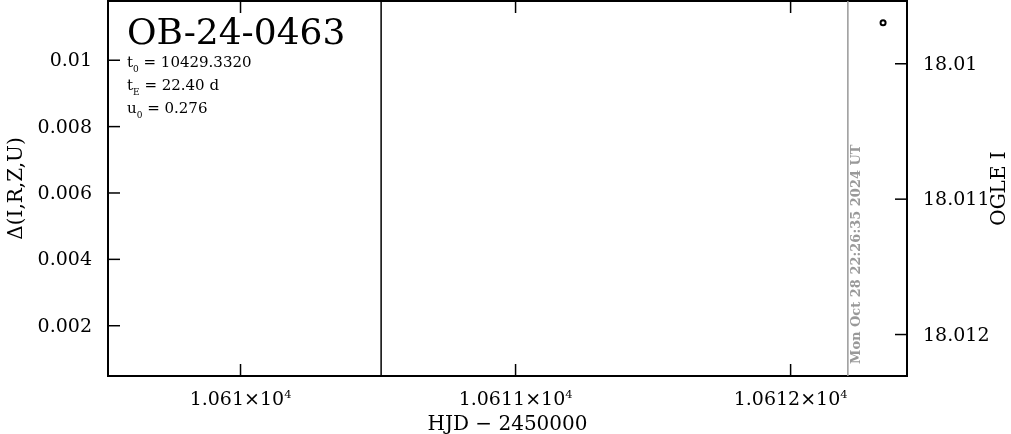 This screenshot has width=1011, height=434. What do you see at coordinates (167, 109) in the screenshot?
I see `annotation: u$_{0}$ = 0.276` at bounding box center [167, 109].